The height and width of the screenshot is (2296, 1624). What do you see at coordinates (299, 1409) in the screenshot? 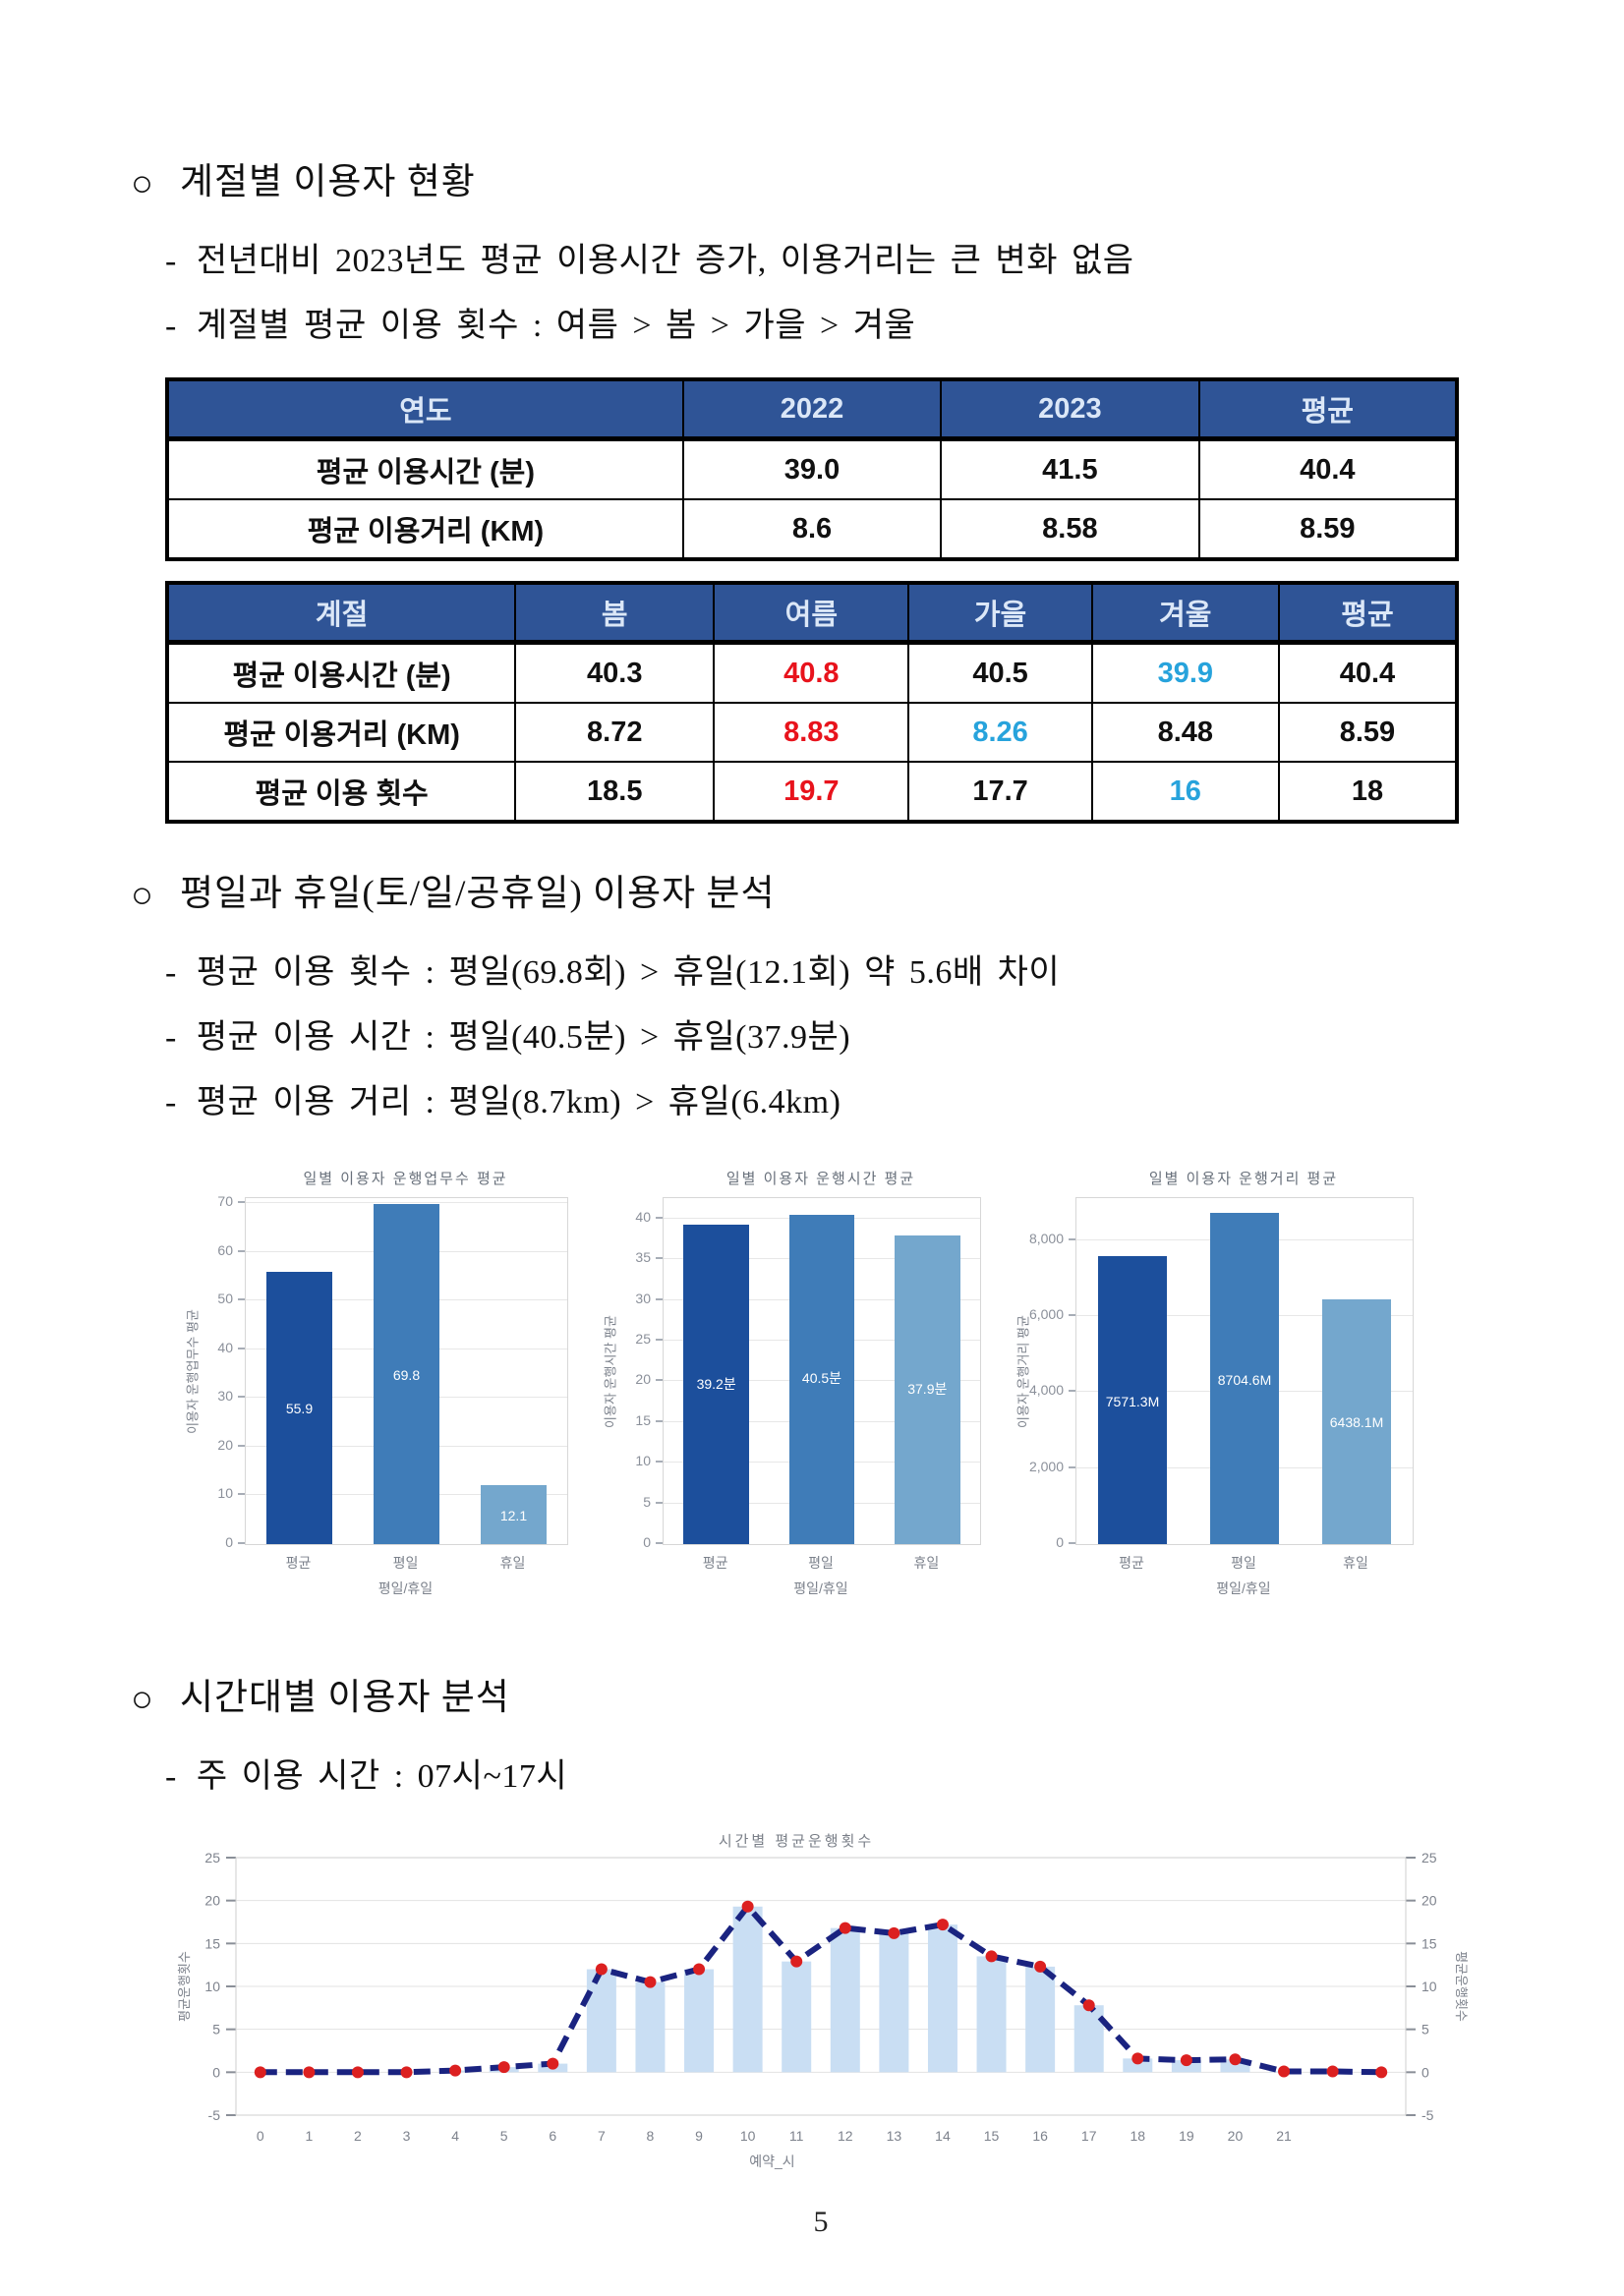
I see `bar-value-label: 55.9` at bounding box center [299, 1409].